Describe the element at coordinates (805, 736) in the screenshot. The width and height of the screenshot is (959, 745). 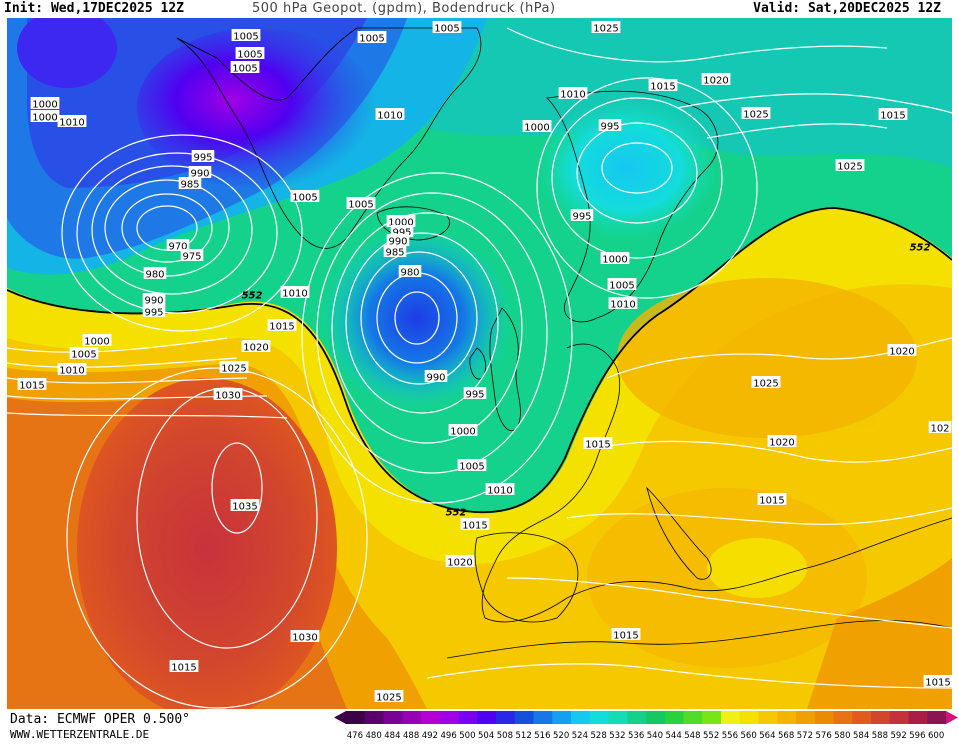
I see `colorbar-tick-label: 572` at that location.